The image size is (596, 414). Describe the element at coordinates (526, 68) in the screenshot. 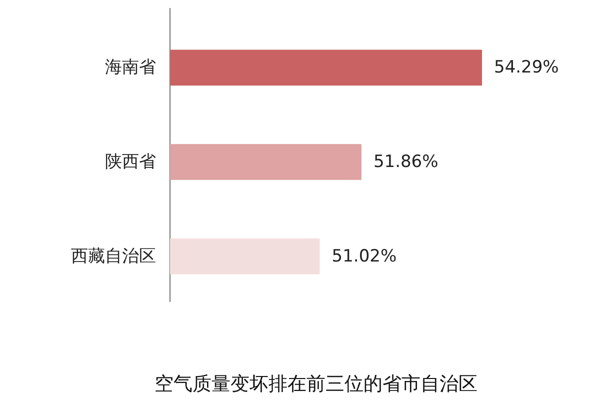

I see `data-label: 54.29%` at that location.